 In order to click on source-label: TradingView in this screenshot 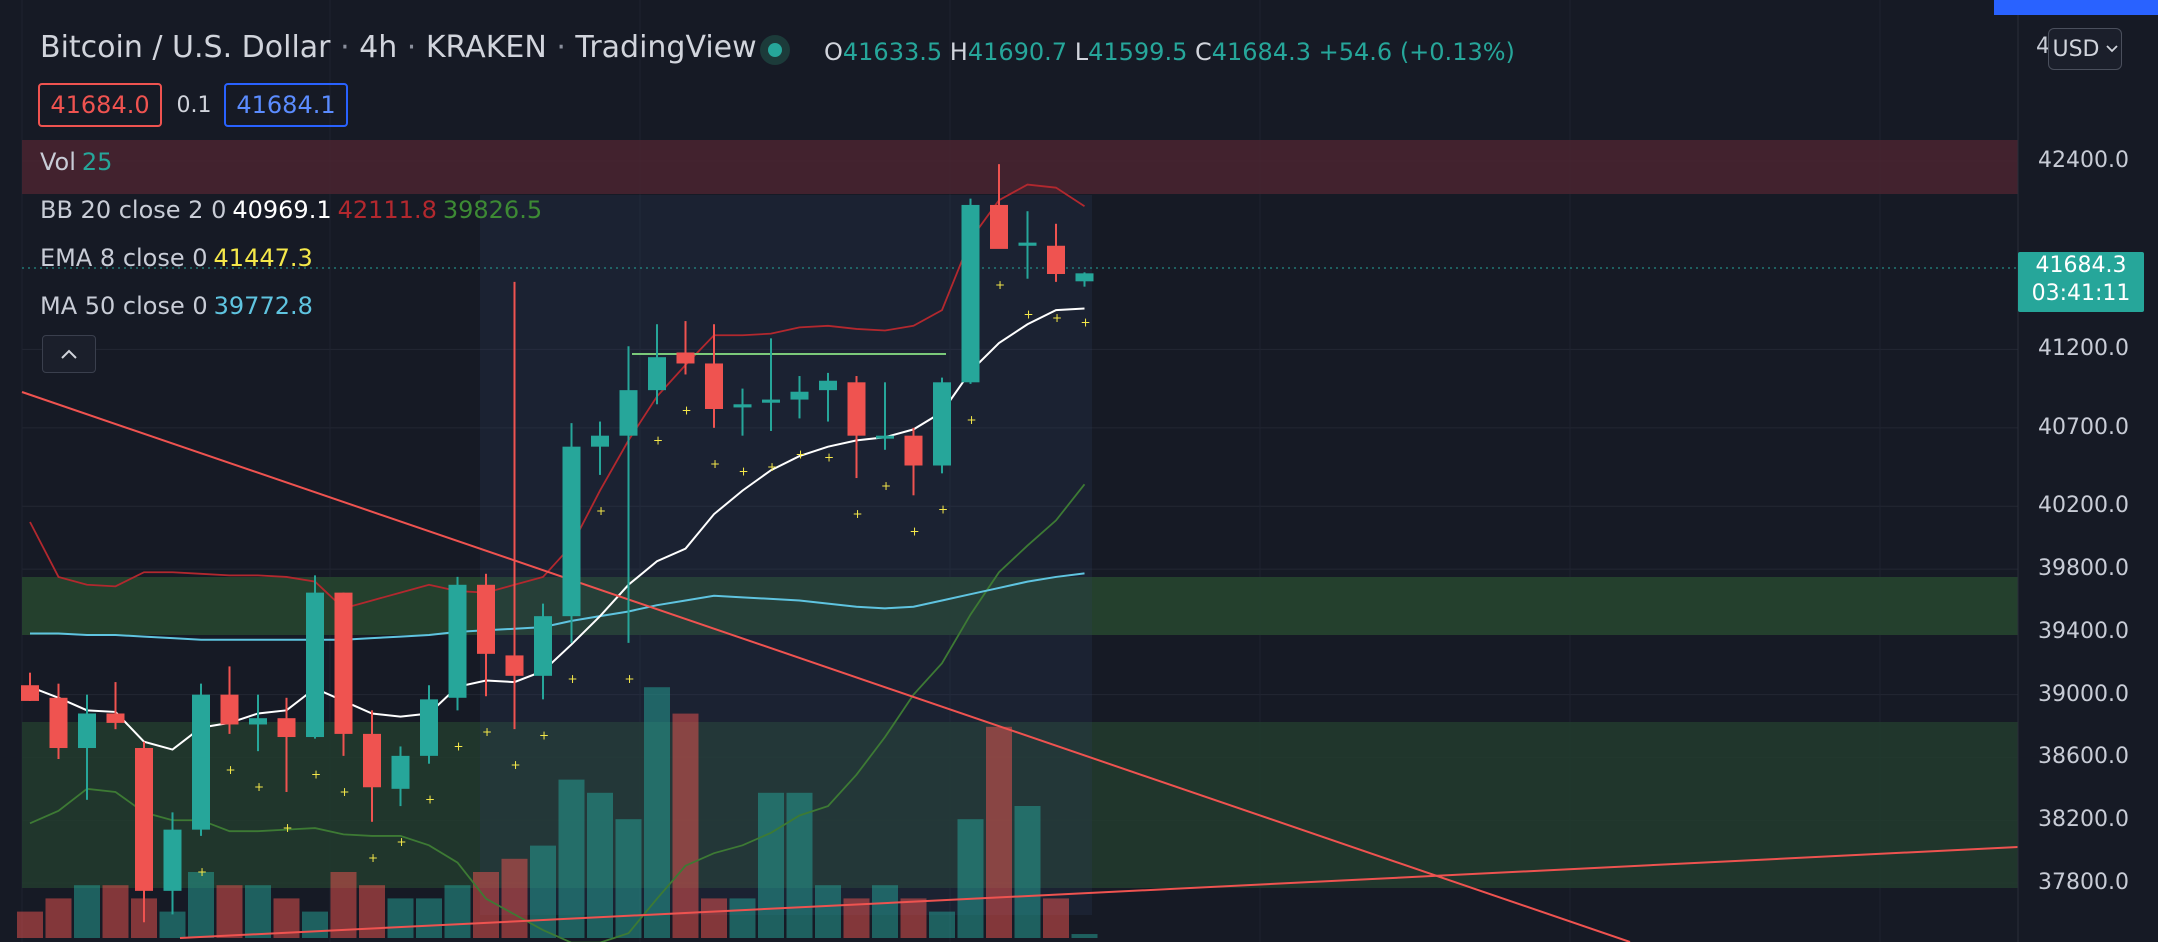, I will do `click(666, 47)`.